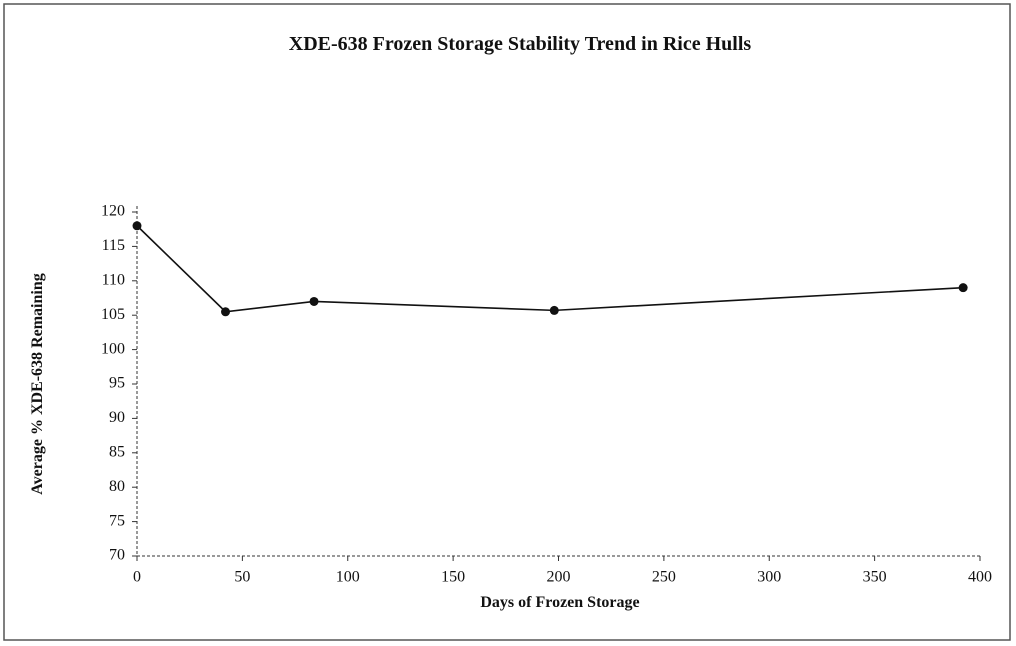  Describe the element at coordinates (769, 577) in the screenshot. I see `x-tick-label: 300` at that location.